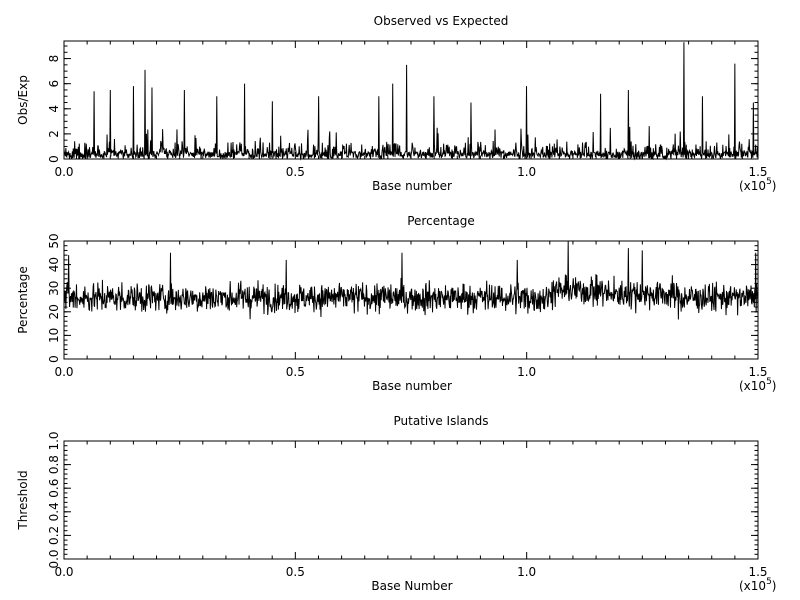  Describe the element at coordinates (54, 335) in the screenshot. I see `y-tick-label: 10` at that location.